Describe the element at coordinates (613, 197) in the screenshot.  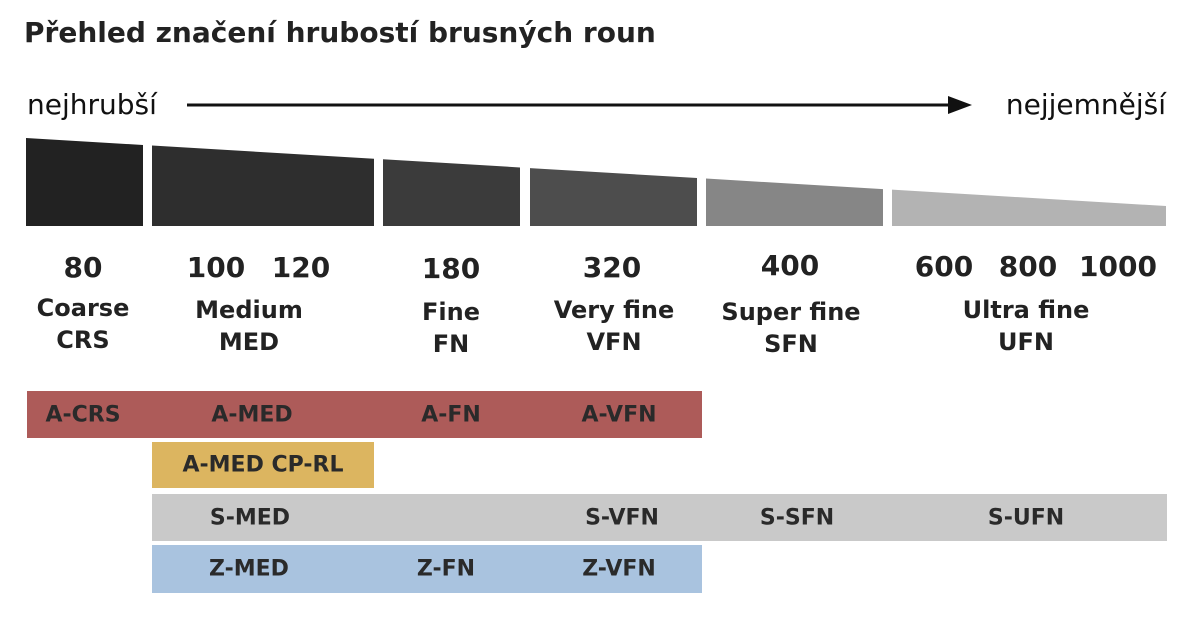
I see `grade-bar-vfn` at that location.